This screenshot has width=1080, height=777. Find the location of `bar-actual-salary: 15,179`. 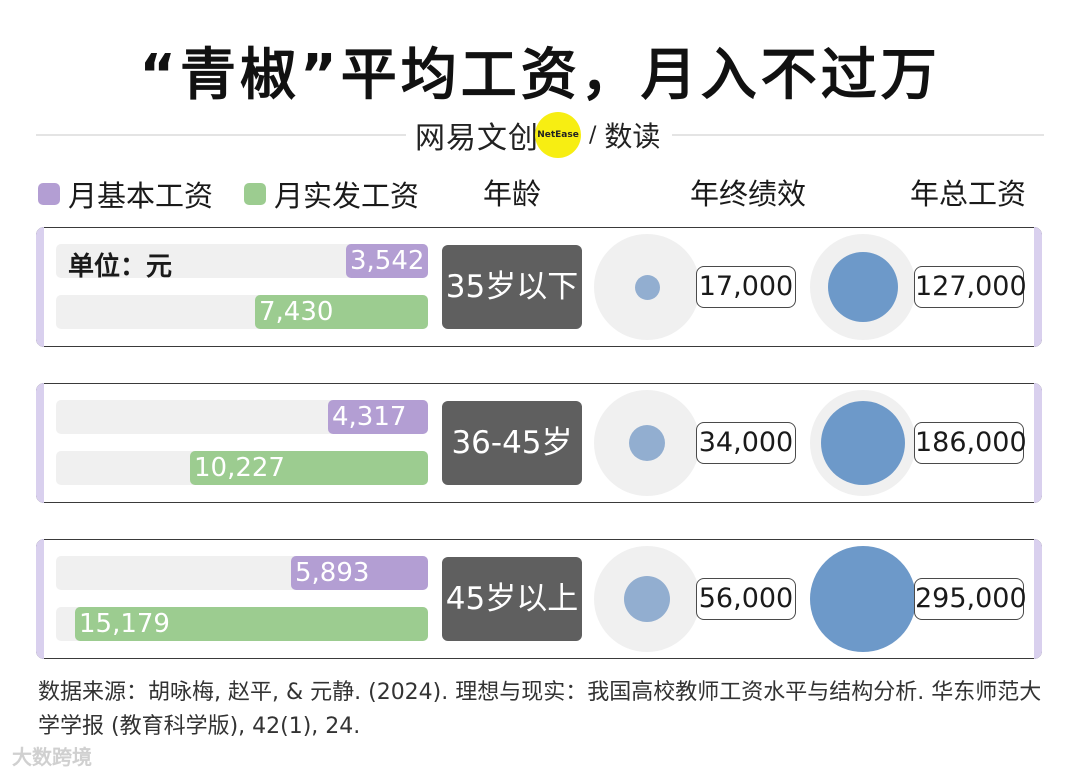

bar-actual-salary: 15,179 is located at coordinates (251, 624).